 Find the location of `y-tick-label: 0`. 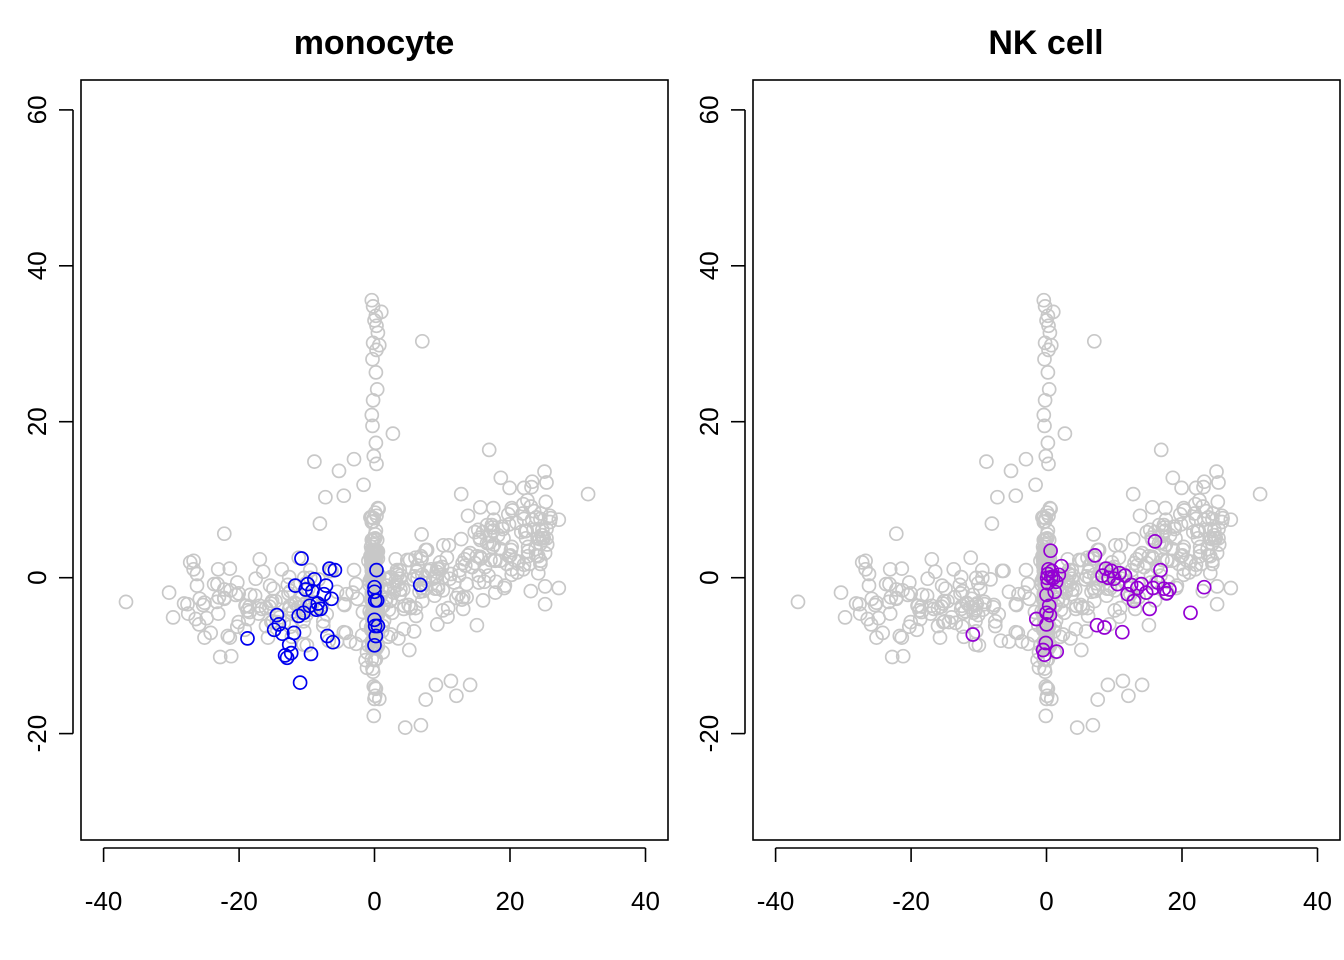

y-tick-label: 0 is located at coordinates (709, 577).